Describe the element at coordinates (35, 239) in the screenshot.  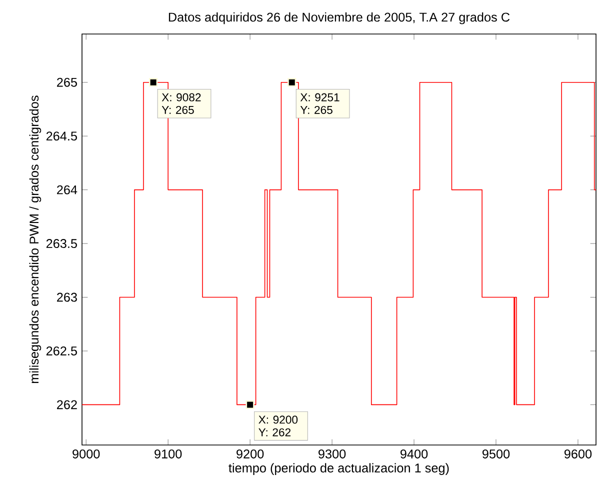
I see `y-axis-title: milisegundos encendido PWM / grados centigrados` at that location.